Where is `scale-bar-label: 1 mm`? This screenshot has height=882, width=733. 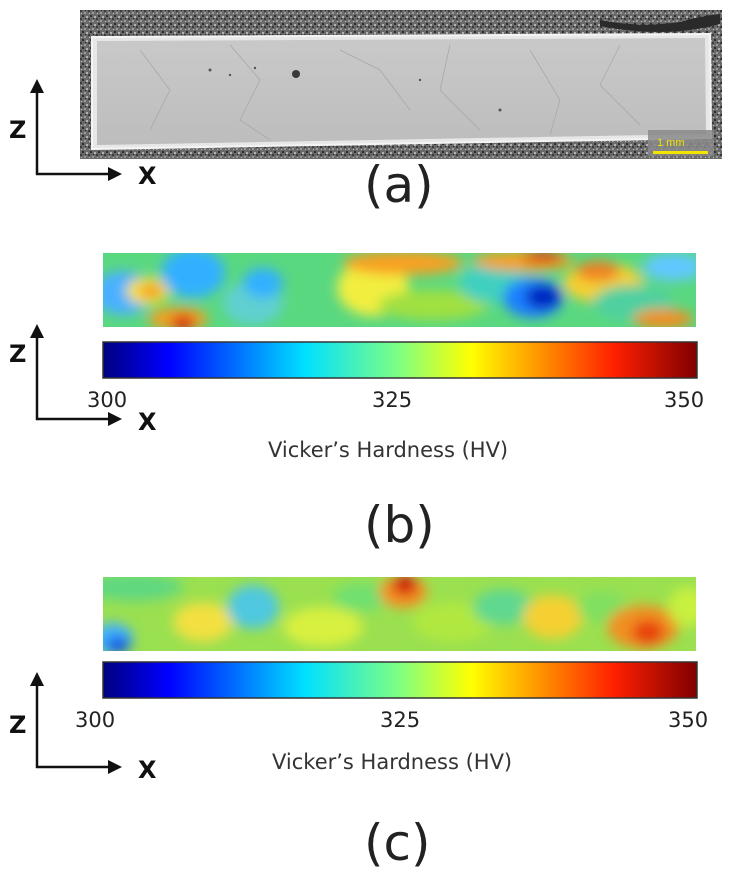
scale-bar-label: 1 mm is located at coordinates (671, 143).